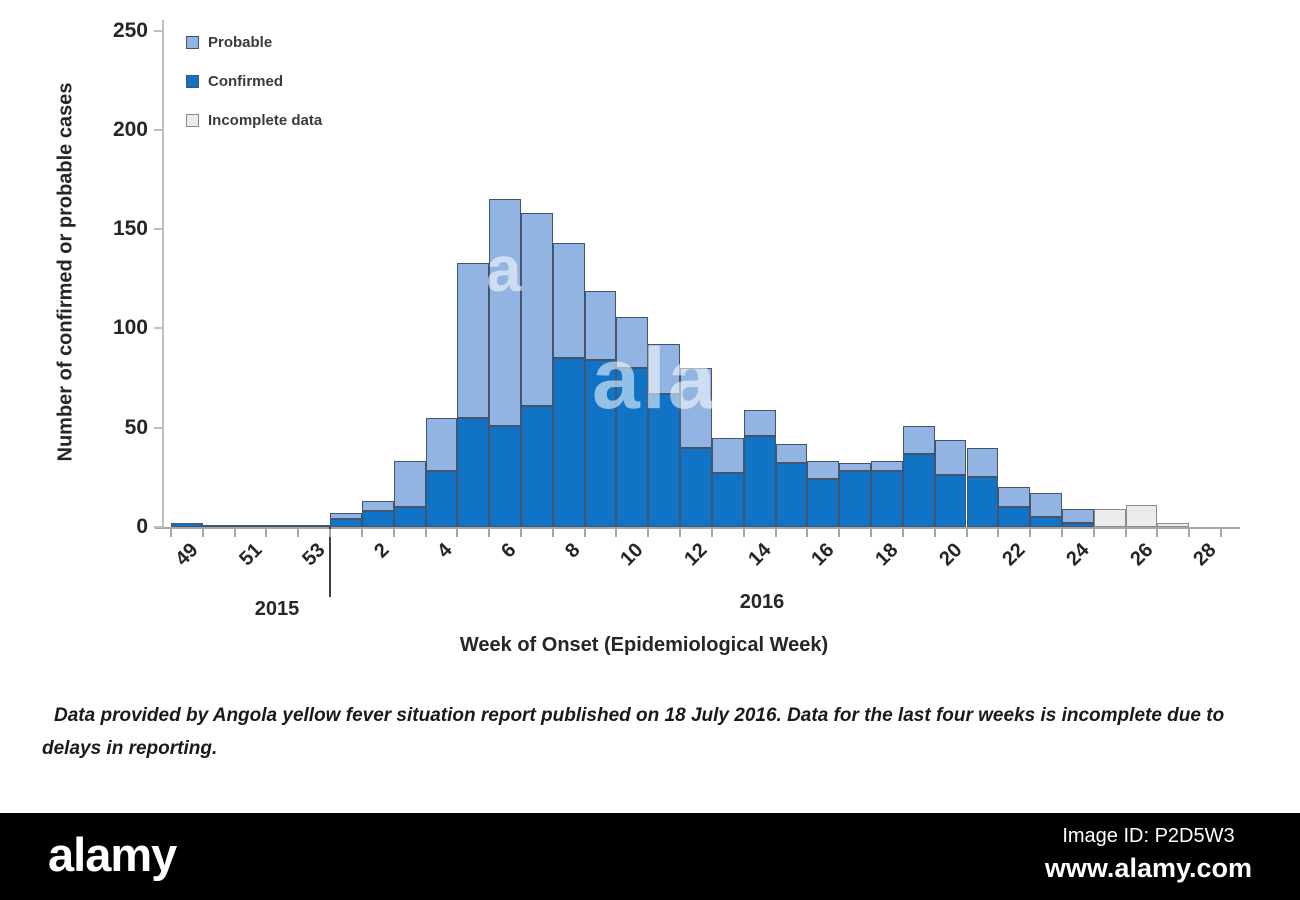  I want to click on x-tick-label: 16, so click(823, 555).